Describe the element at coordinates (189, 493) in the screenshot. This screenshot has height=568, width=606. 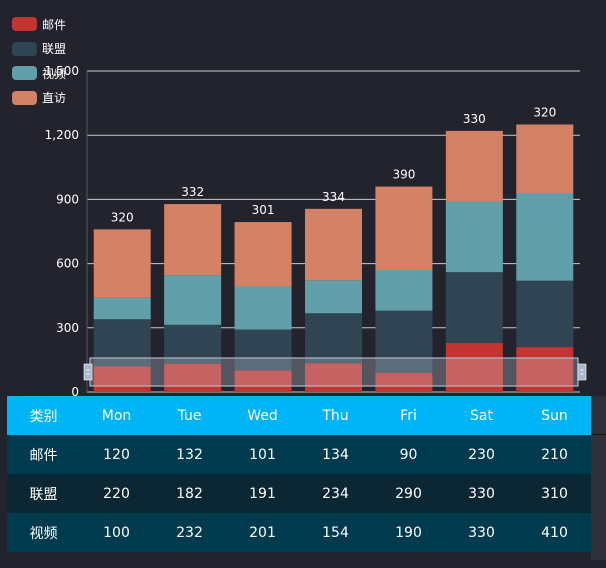
I see `table-cell: 182` at that location.